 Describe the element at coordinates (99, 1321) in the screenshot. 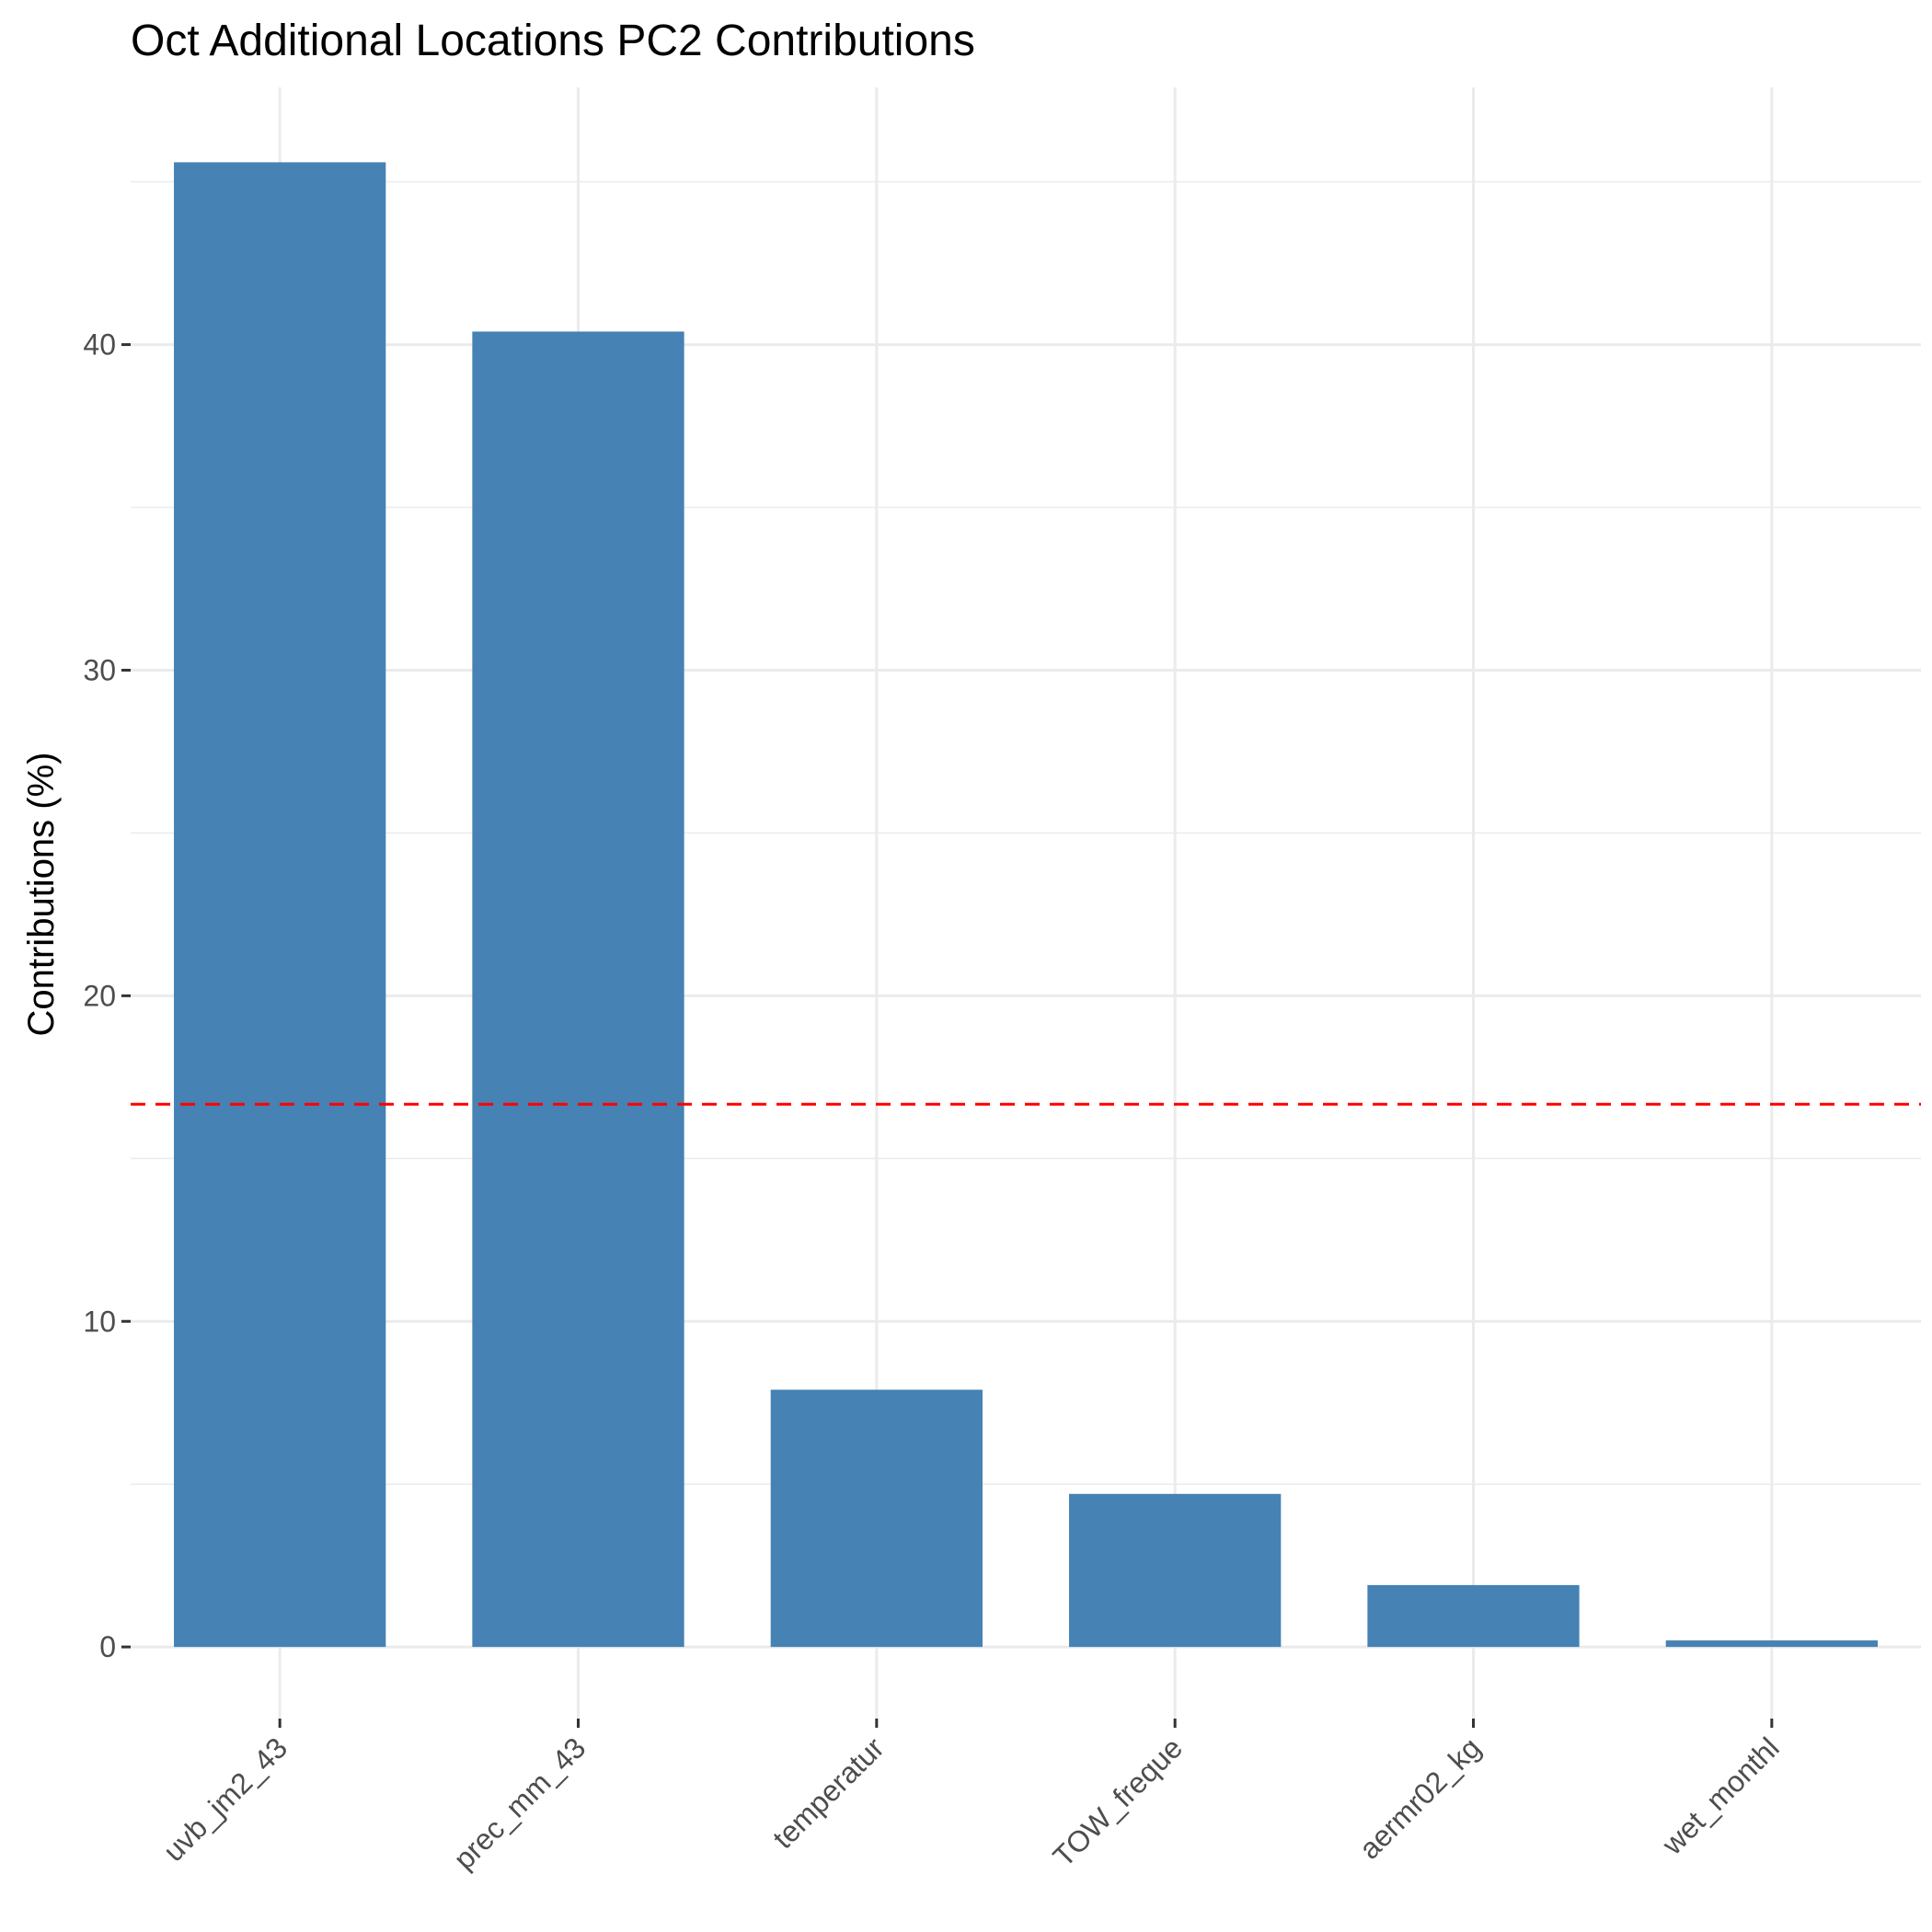

I see `y-tick-label: 10` at that location.